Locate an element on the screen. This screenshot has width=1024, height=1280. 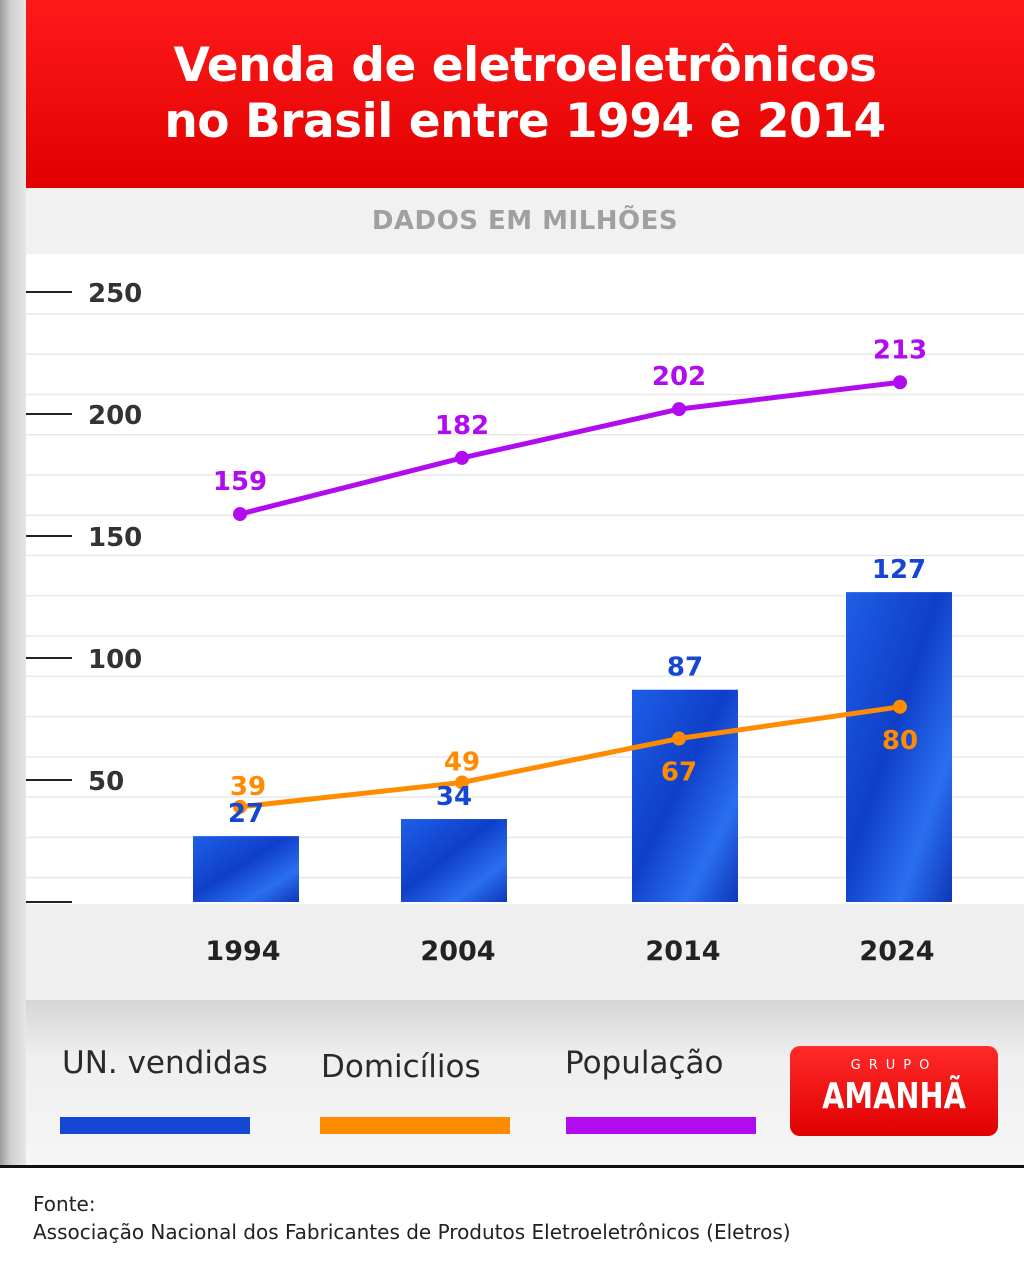
point-populacao-1994 is located at coordinates (240, 514).